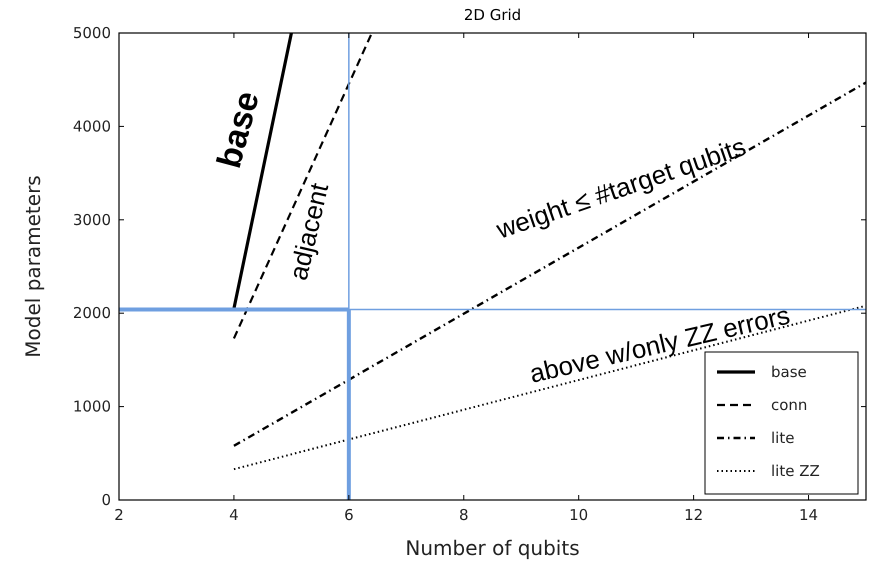 The height and width of the screenshot is (562, 871). What do you see at coordinates (782, 438) in the screenshot?
I see `legend-label: lite` at bounding box center [782, 438].